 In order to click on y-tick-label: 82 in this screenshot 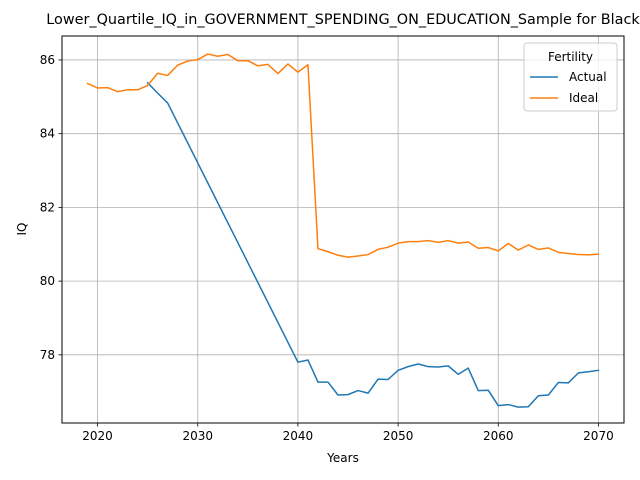, I will do `click(47, 207)`.